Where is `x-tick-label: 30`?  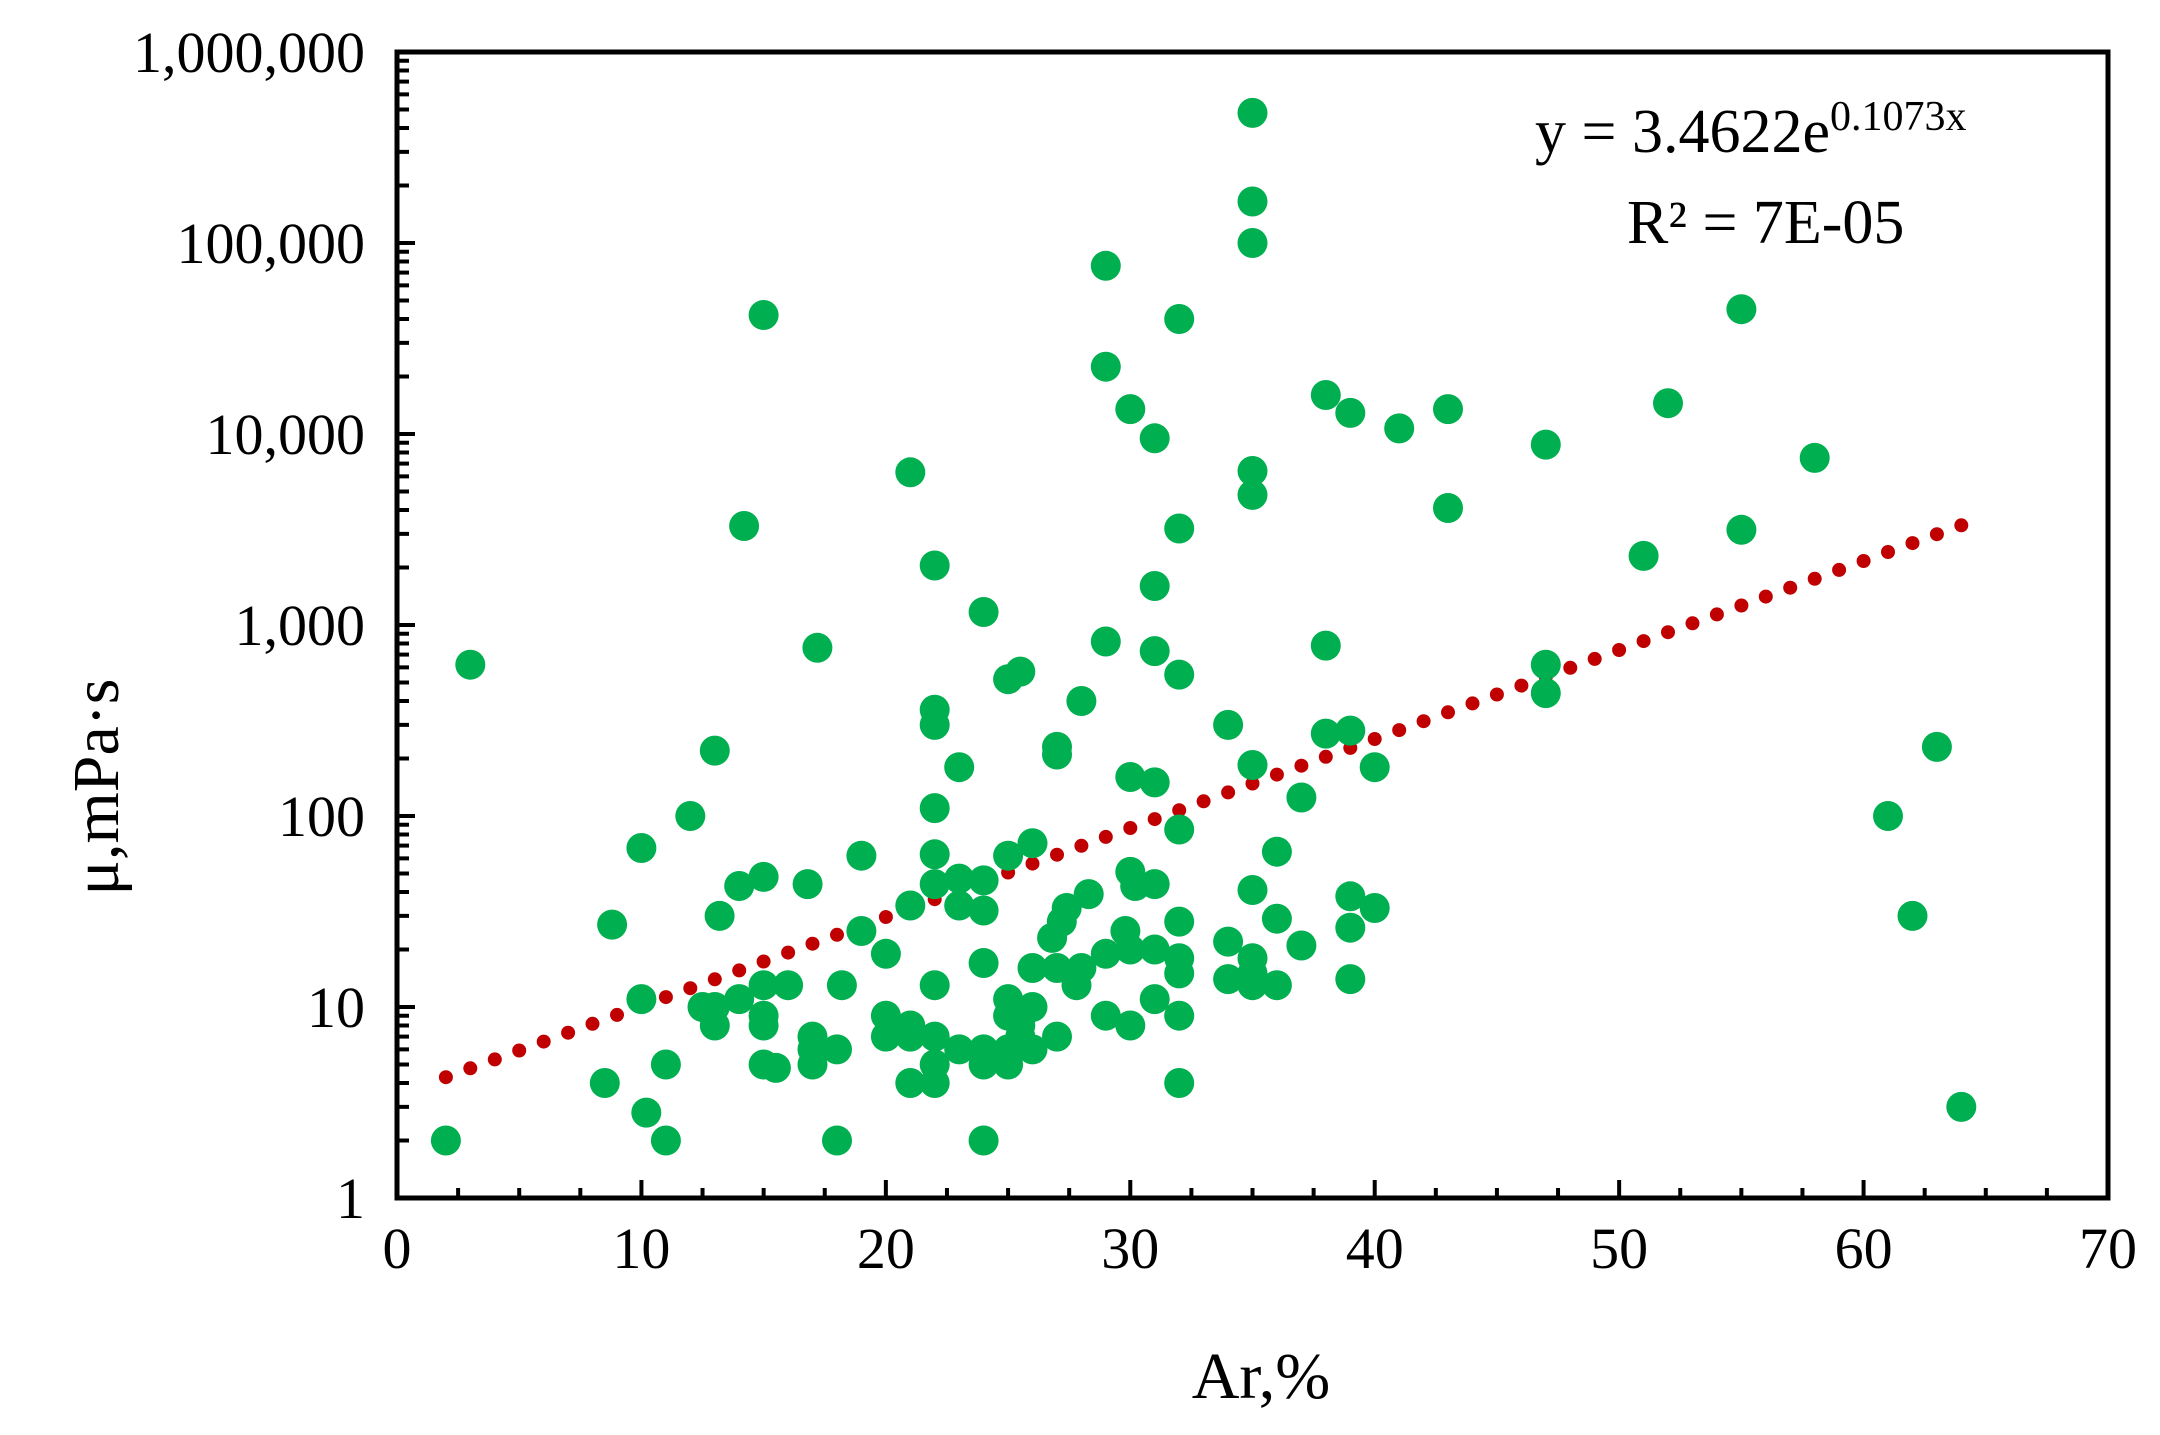 x-tick-label: 30 is located at coordinates (1130, 1248).